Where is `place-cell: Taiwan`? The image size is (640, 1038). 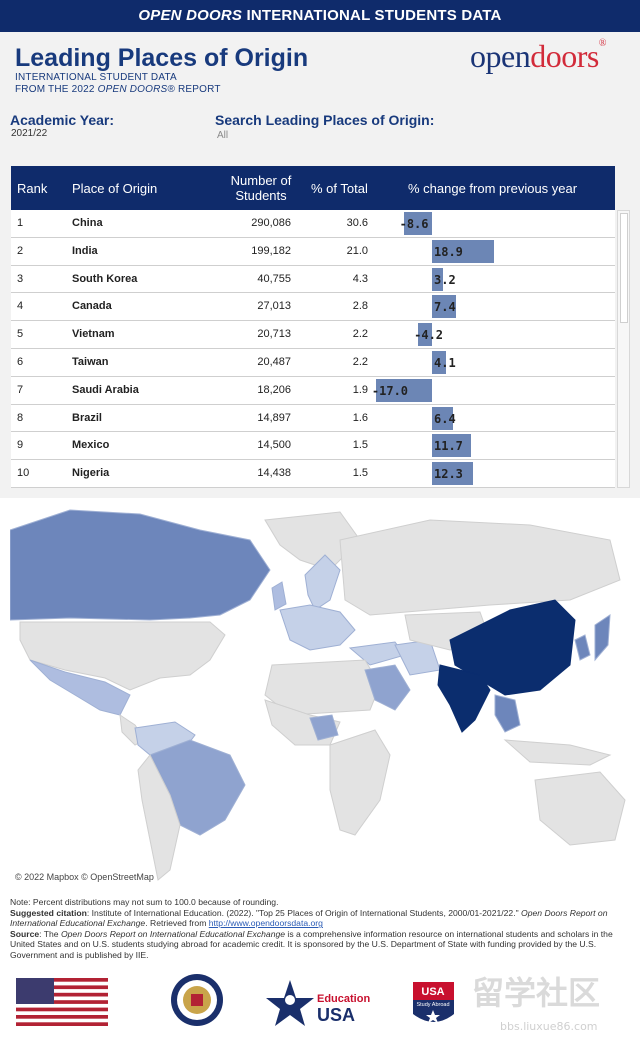 place-cell: Taiwan is located at coordinates (90, 361).